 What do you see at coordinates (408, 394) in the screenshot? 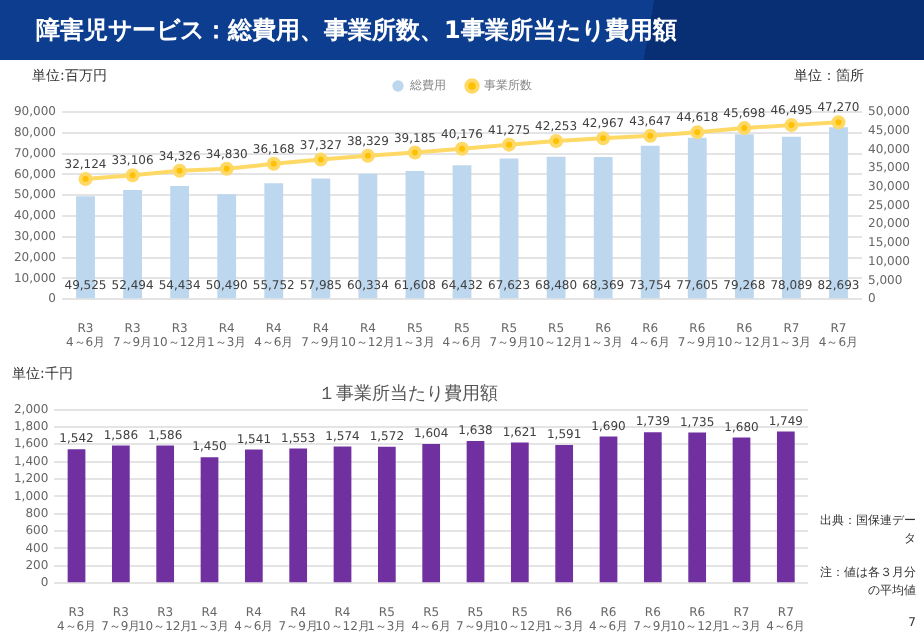
I see `chart-title: １事業所当たり費用額` at bounding box center [408, 394].